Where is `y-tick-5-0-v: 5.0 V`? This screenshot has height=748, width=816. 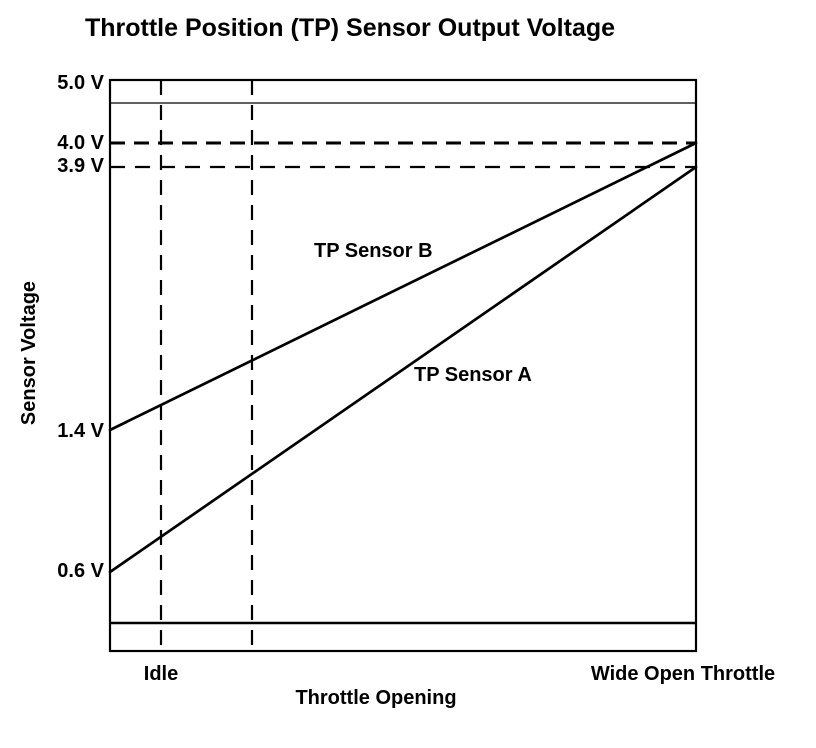
y-tick-5-0-v: 5.0 V is located at coordinates (80, 83).